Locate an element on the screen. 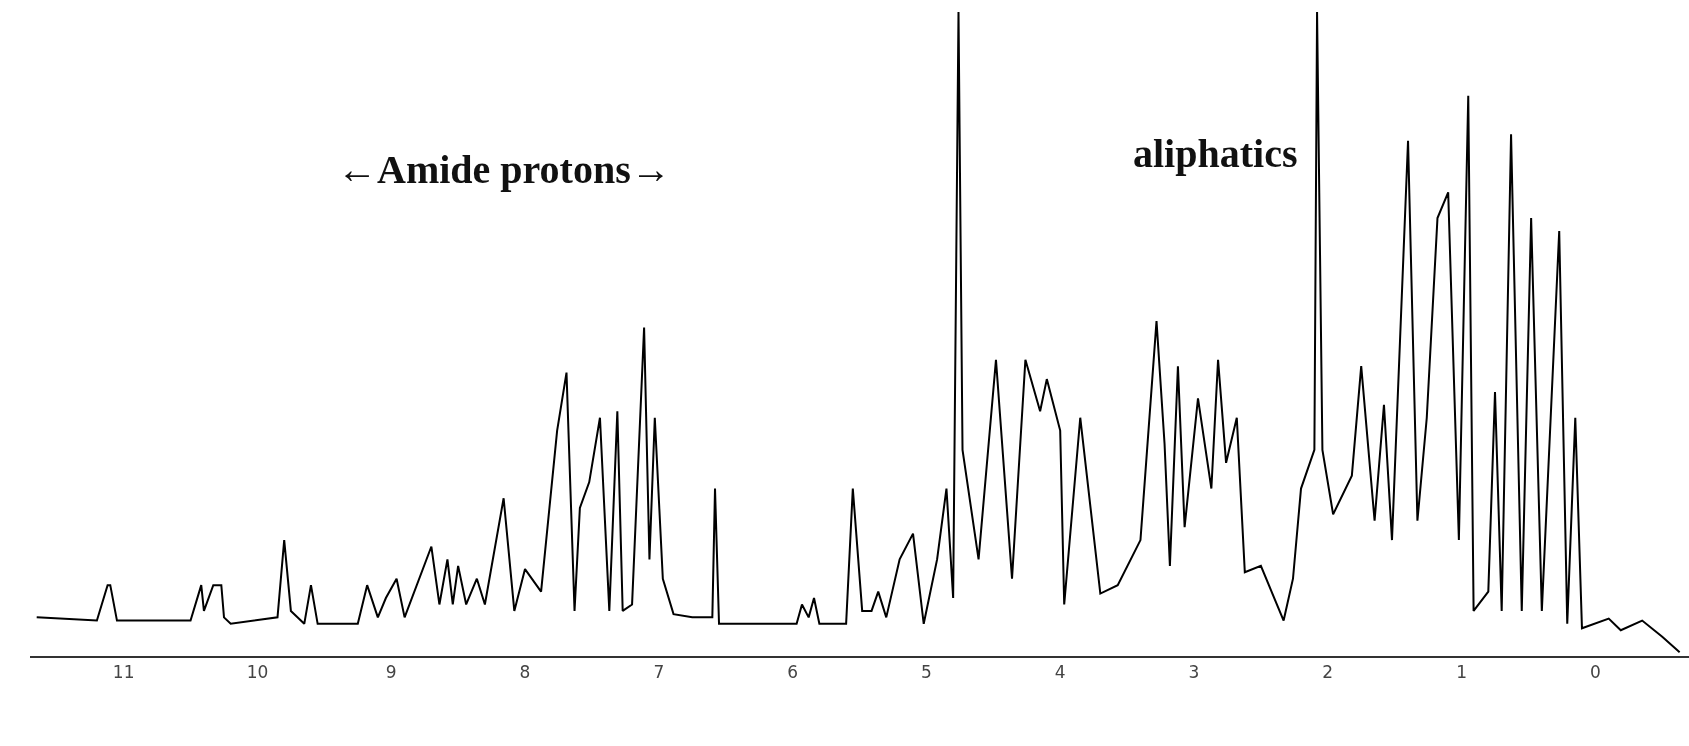 The image size is (1689, 746). x-tick-label: 9 is located at coordinates (391, 672).